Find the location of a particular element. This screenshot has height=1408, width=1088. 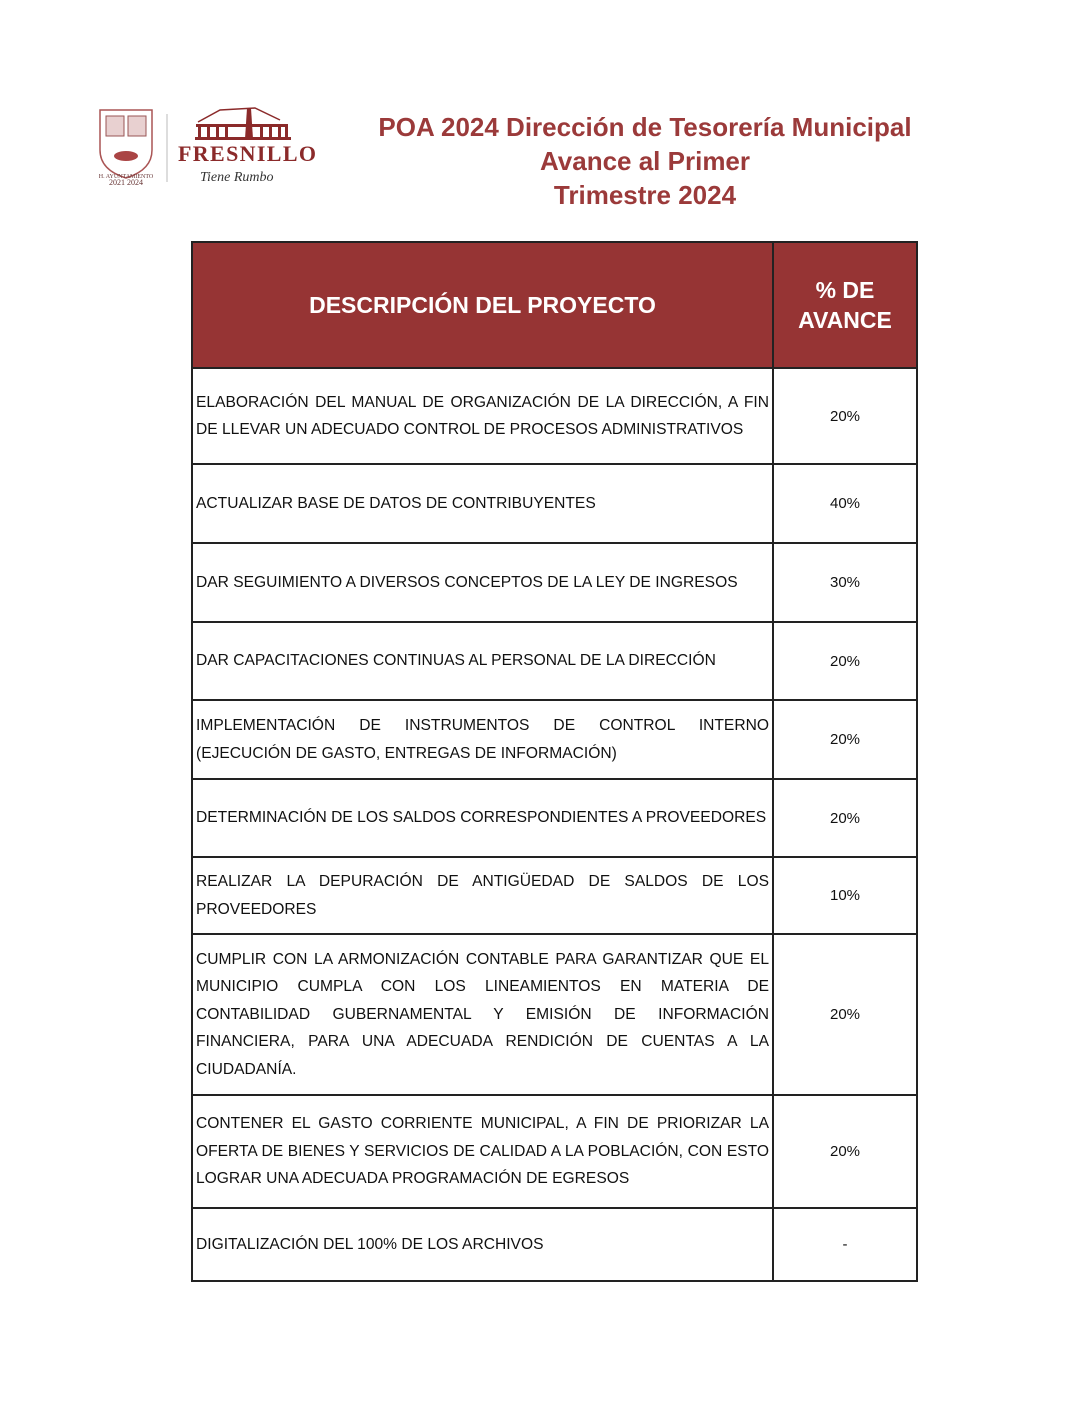

svg-text: H. AYUNTAMIENTO is located at coordinates (126, 177).